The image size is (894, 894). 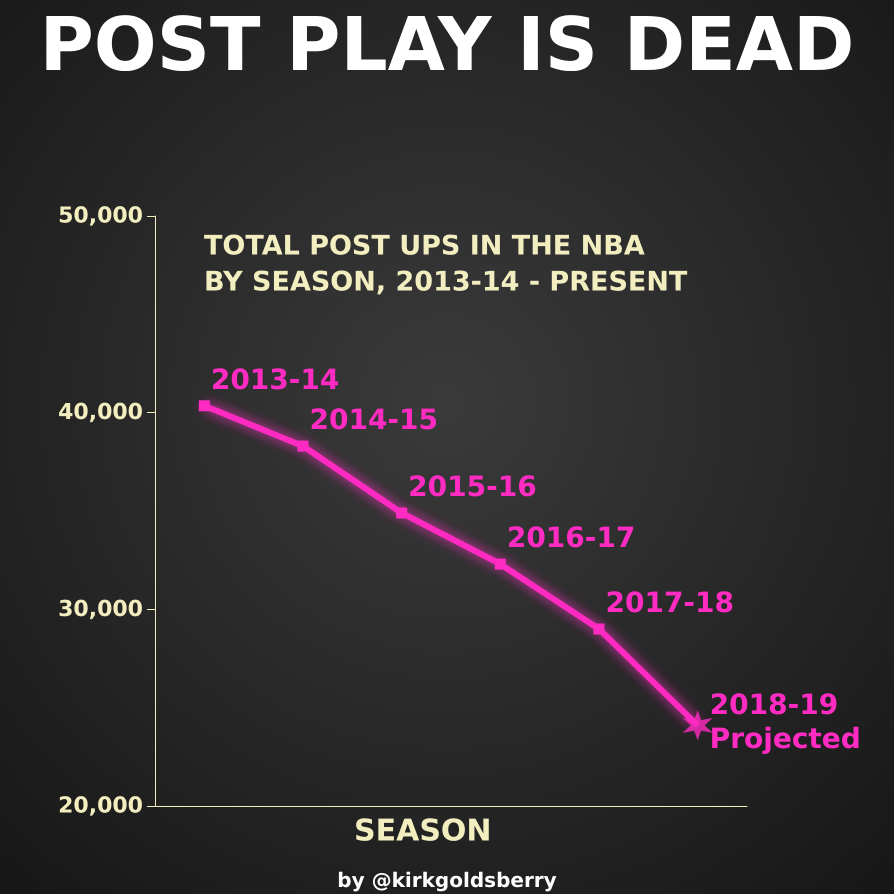 I want to click on data-label: 2013-14, so click(x=275, y=379).